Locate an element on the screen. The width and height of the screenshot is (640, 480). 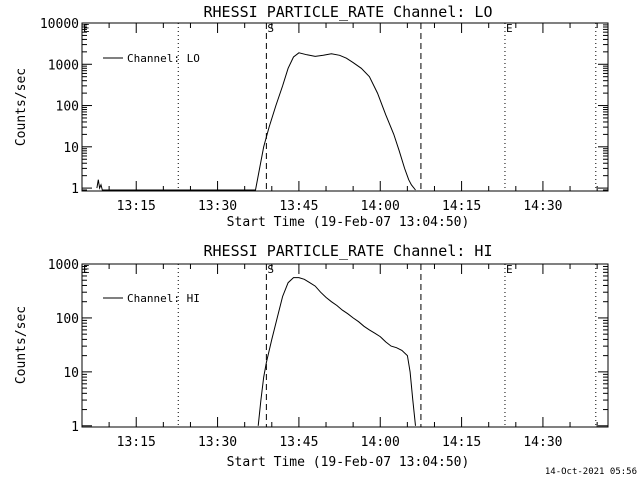
generation-timestamp: 14-Oct-2021 05:56 is located at coordinates (591, 472).